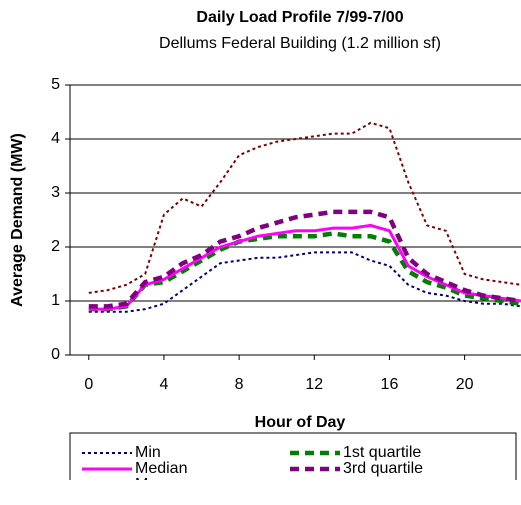  Describe the element at coordinates (383, 468) in the screenshot. I see `legend-label: 3rd quartile` at that location.